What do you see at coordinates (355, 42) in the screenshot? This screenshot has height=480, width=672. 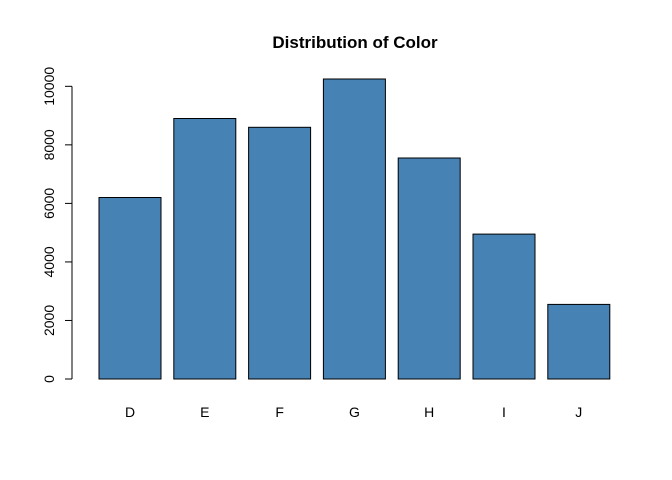 I see `chart-title: Distribution of Color` at bounding box center [355, 42].